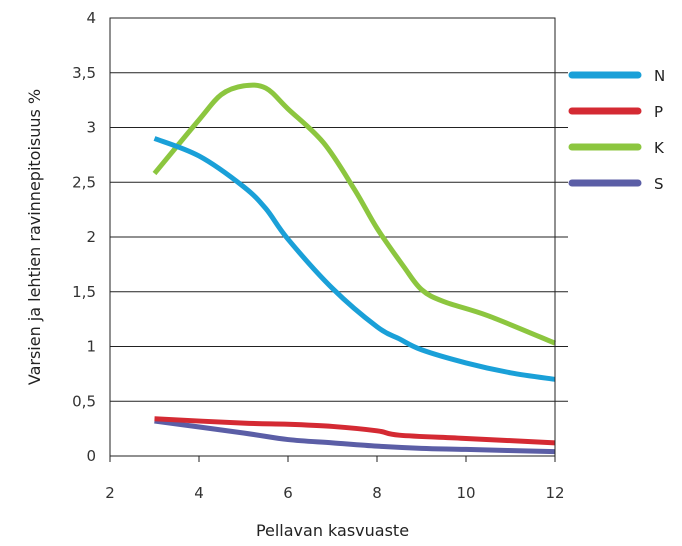 The width and height of the screenshot is (682, 546). I want to click on x-axis-label: Pellavan kasvuaste, so click(332, 530).